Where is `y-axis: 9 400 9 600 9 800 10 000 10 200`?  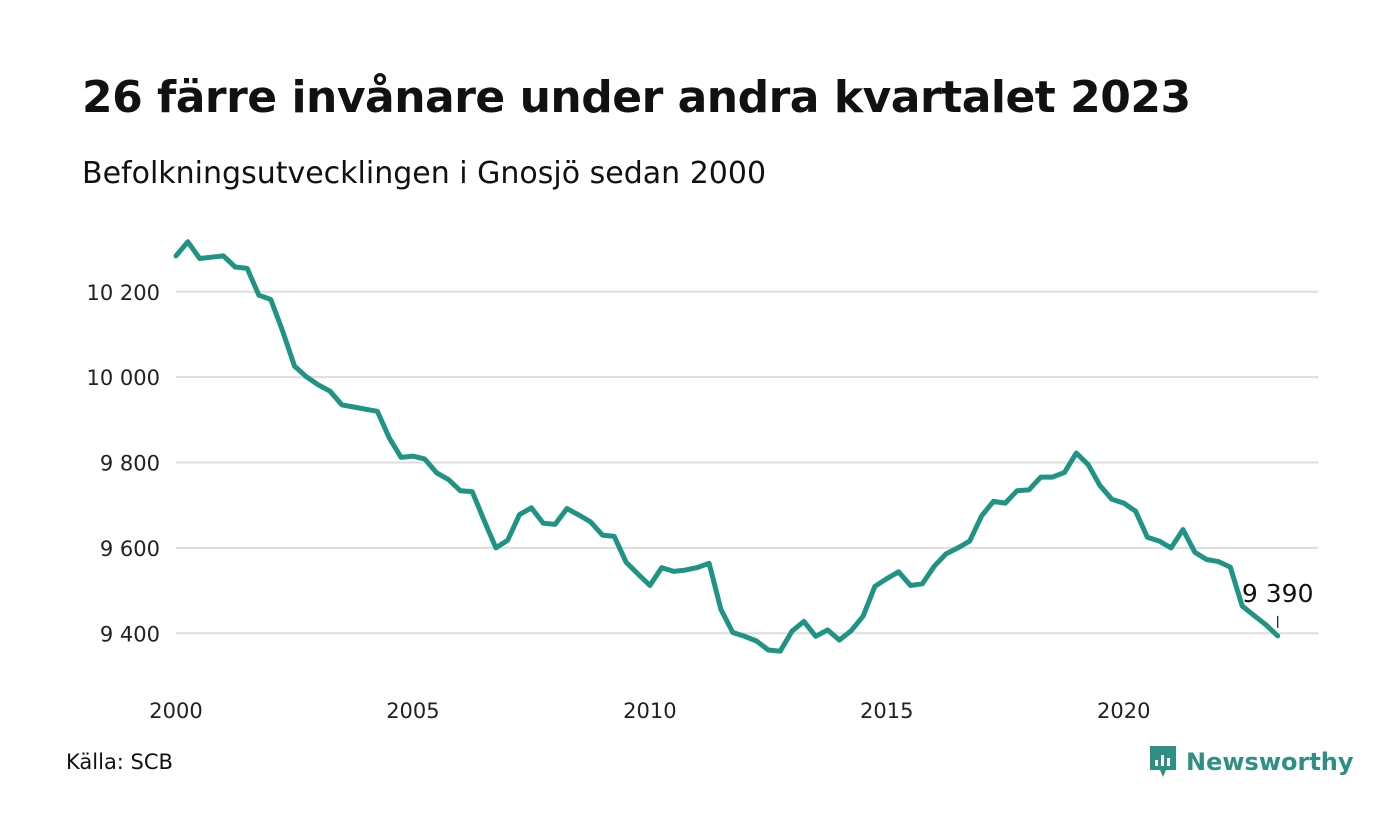
y-axis: 9 400 9 600 9 800 10 000 10 200 is located at coordinates (123, 464).